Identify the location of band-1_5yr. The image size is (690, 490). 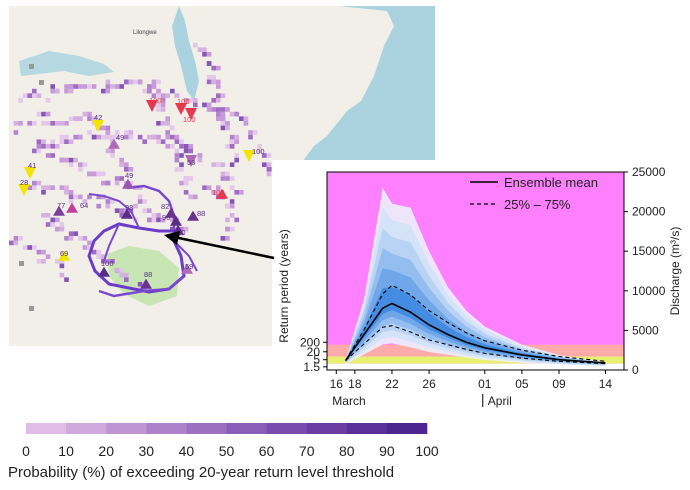
(475, 366).